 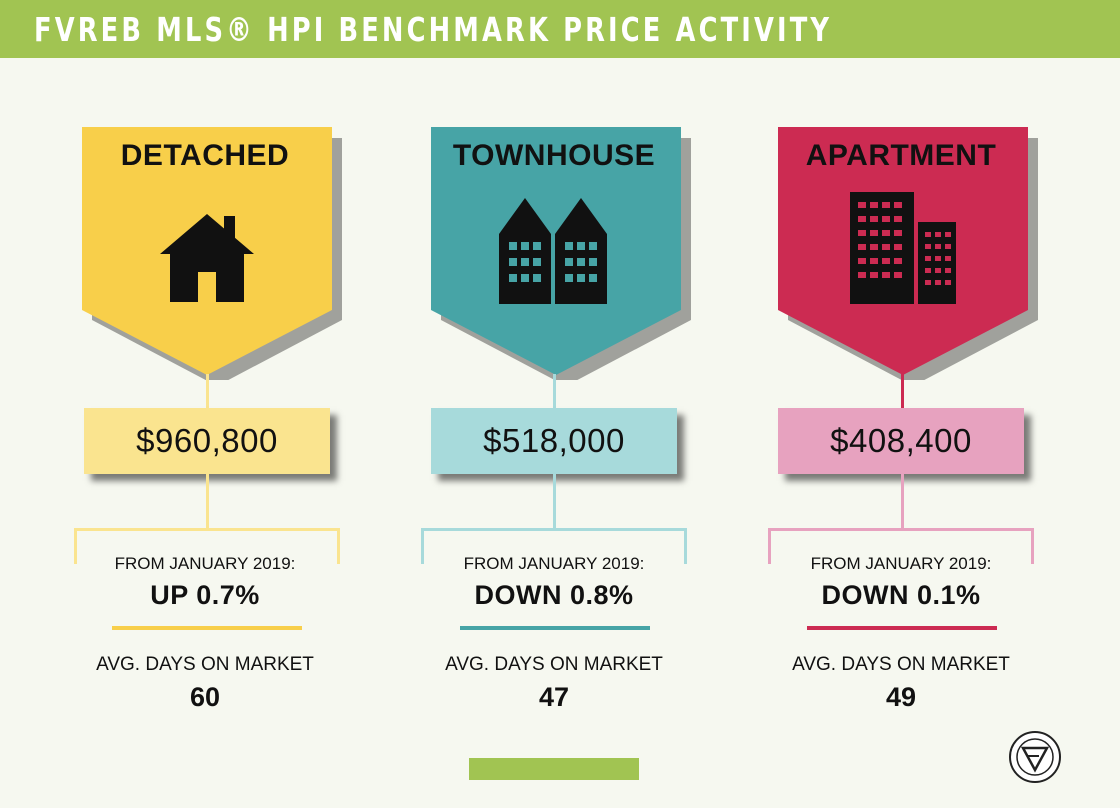 I want to click on house-icon, so click(x=207, y=258).